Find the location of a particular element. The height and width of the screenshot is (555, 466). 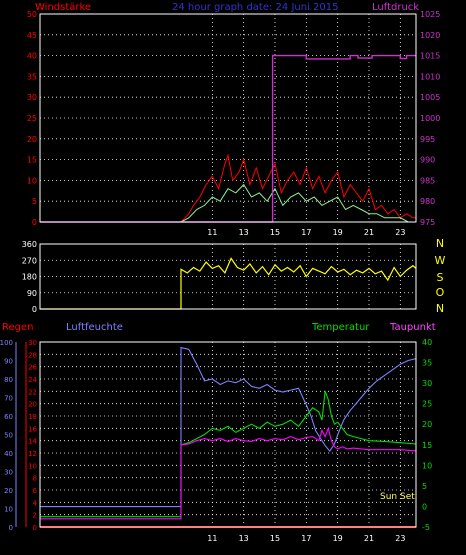

humidity-axis-title: Luftfeuchte is located at coordinates (94, 327).